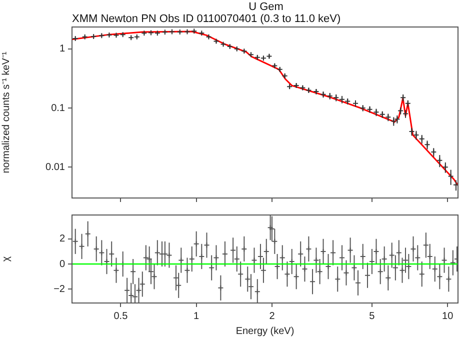 This screenshot has height=337, width=463. Describe the element at coordinates (265, 331) in the screenshot. I see `x-axis-title: Energy (keV)` at that location.